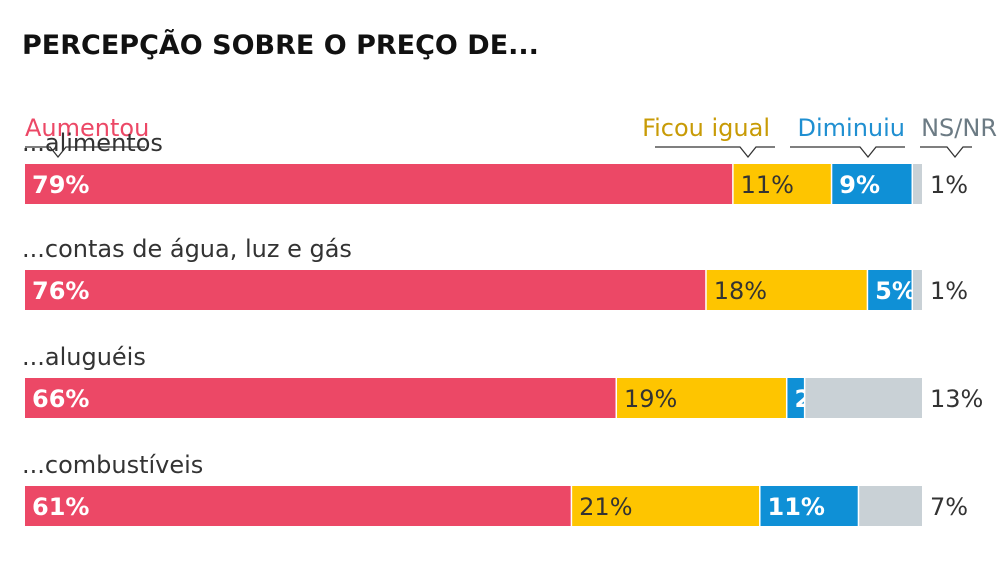 The image size is (1000, 565). I want to click on value-label-aumentou: 76%, so click(60, 291).